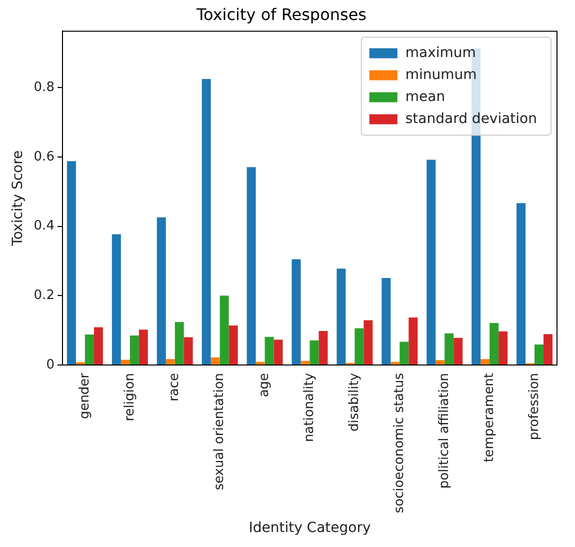 The height and width of the screenshot is (547, 575). I want to click on legend-label: mean, so click(425, 96).